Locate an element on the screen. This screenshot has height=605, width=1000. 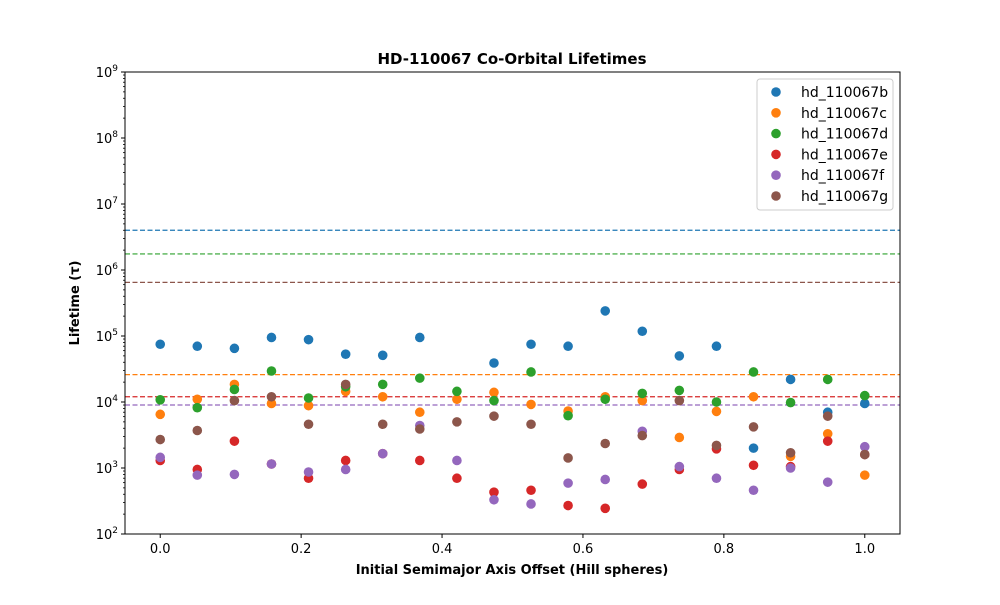
x-tick-label: 0.4 is located at coordinates (442, 549).